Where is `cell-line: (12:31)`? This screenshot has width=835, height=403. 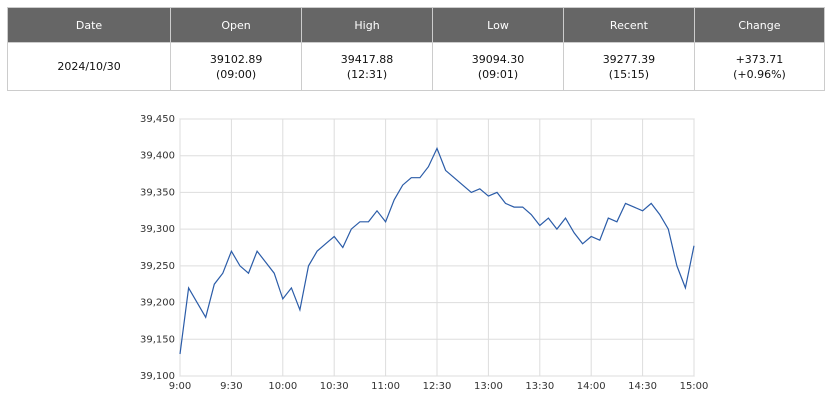 cell-line: (12:31) is located at coordinates (367, 74).